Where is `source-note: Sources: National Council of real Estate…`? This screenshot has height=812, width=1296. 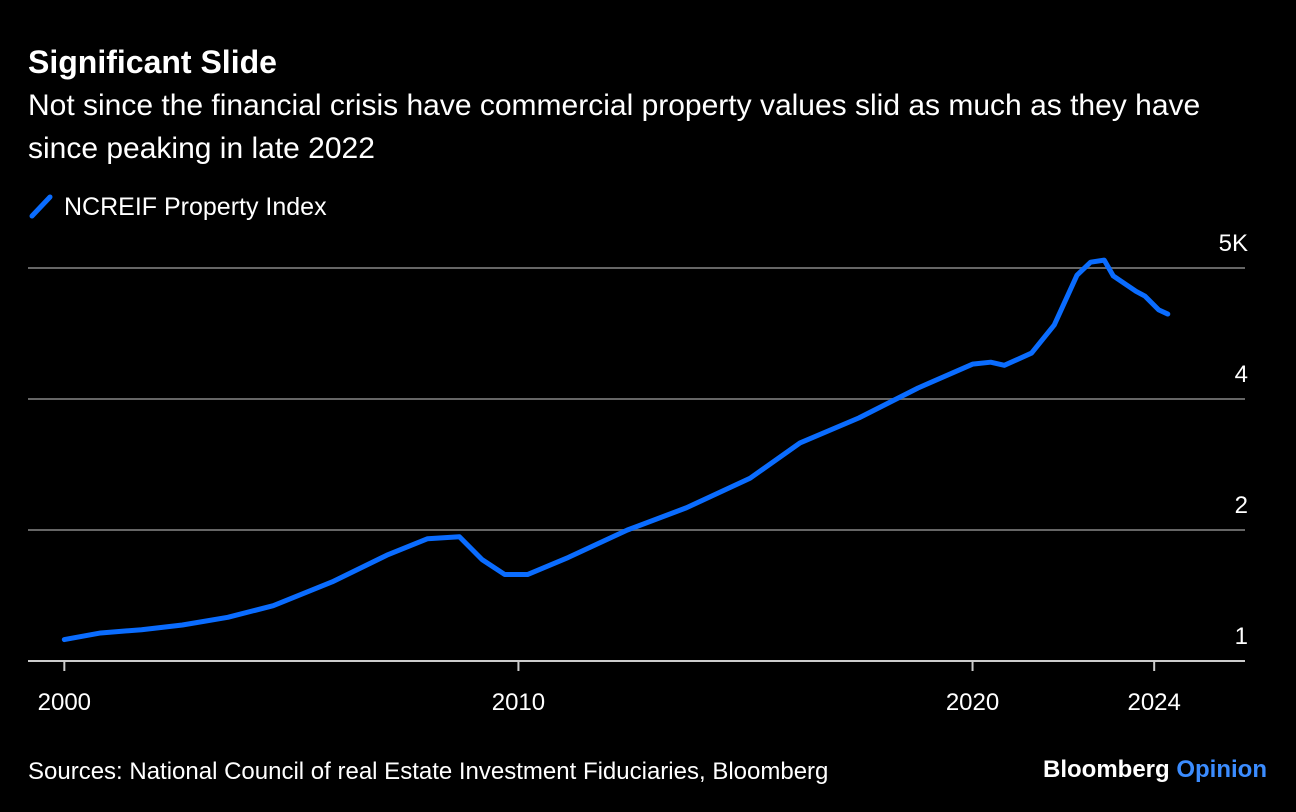
source-note: Sources: National Council of real Estate… is located at coordinates (428, 771).